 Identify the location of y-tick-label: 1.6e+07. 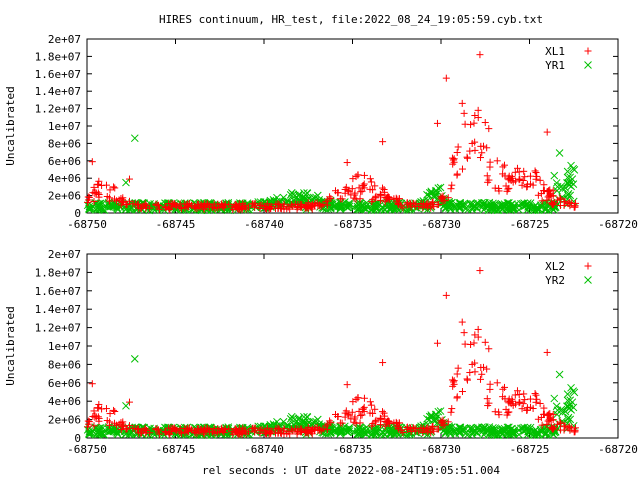
(58, 291).